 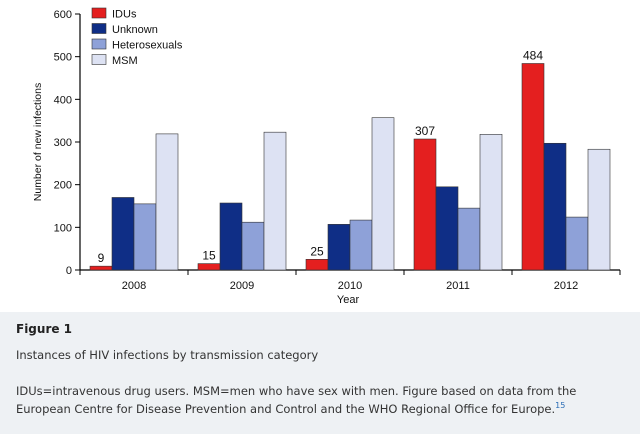 What do you see at coordinates (350, 286) in the screenshot?
I see `x-tick-label: 2010` at bounding box center [350, 286].